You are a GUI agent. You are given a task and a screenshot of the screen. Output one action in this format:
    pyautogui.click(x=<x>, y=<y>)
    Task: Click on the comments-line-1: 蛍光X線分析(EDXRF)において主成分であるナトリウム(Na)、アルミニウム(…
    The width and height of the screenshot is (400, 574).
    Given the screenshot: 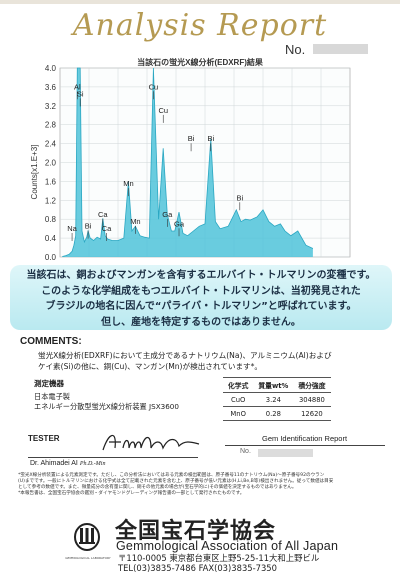 What is the action you would take?
    pyautogui.click(x=185, y=355)
    